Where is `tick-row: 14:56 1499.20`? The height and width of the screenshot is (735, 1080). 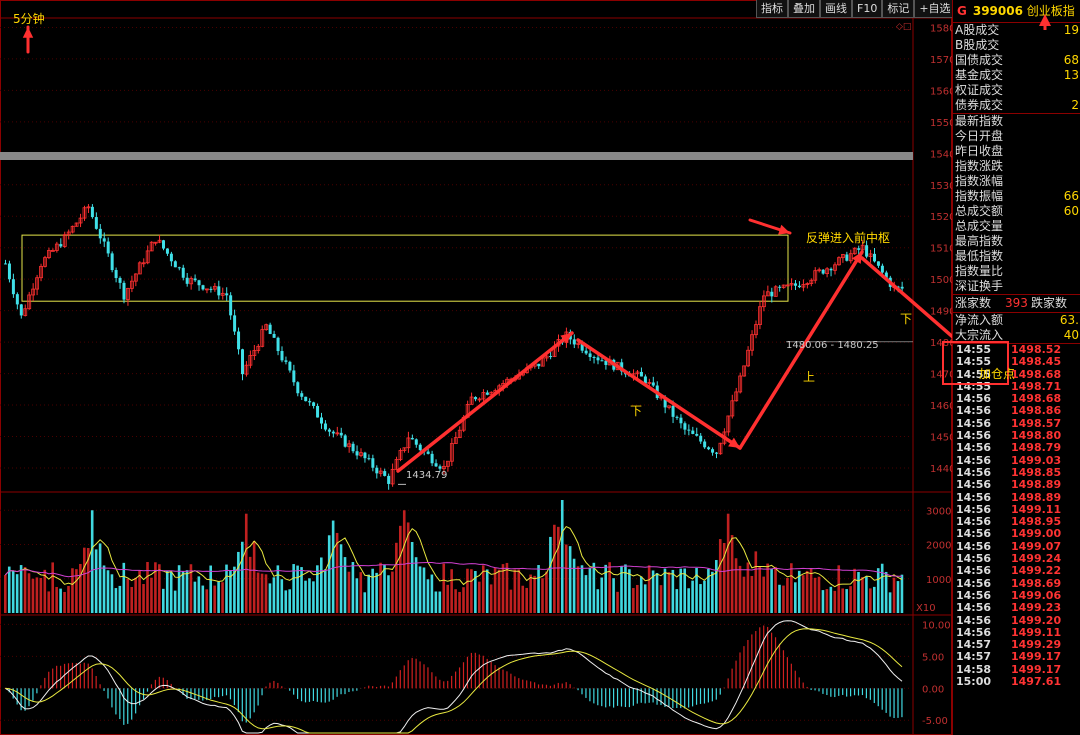
tick-row: 14:56 1499.20 is located at coordinates (1016, 620).